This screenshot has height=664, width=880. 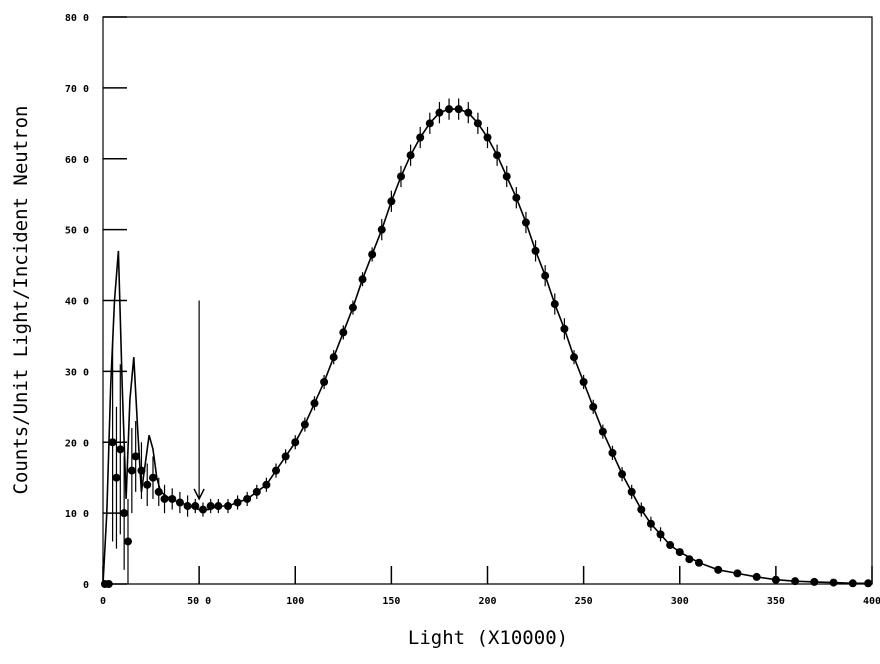 I want to click on x-tick-label: 100, so click(x=295, y=601).